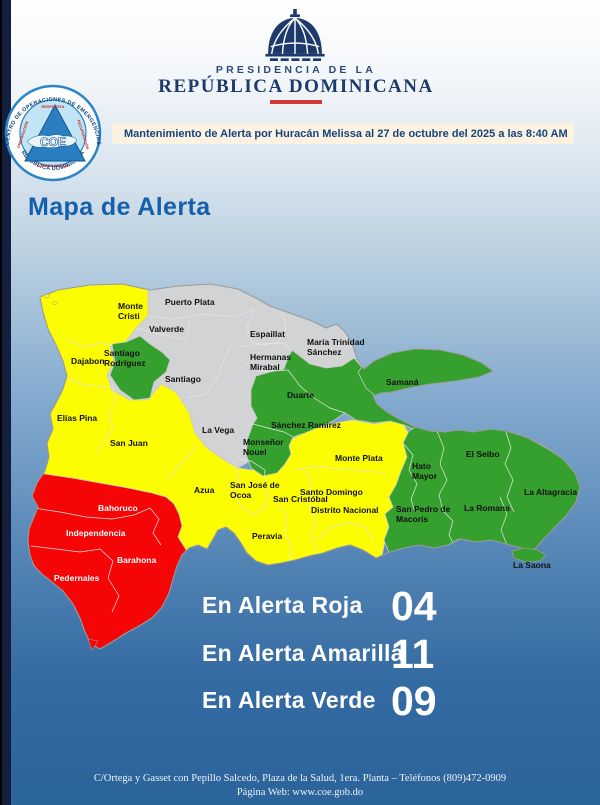 The width and height of the screenshot is (600, 805). What do you see at coordinates (481, 488) in the screenshot?
I see `region-green-east` at bounding box center [481, 488].